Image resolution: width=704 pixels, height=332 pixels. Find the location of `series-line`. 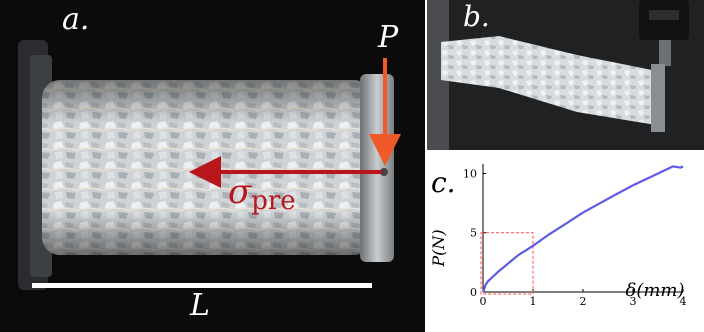

series-line is located at coordinates (582, 229).